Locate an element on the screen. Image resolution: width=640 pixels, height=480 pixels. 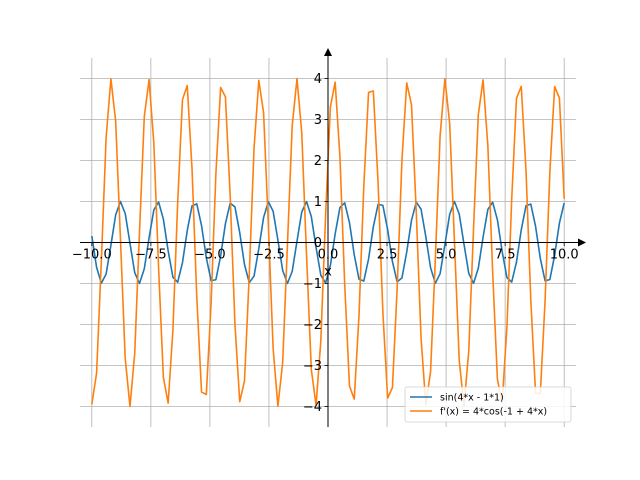
legend: sin(4*x - 1*1) f'(x) = 4*cos(-1 + 4*x) is located at coordinates (488, 404).